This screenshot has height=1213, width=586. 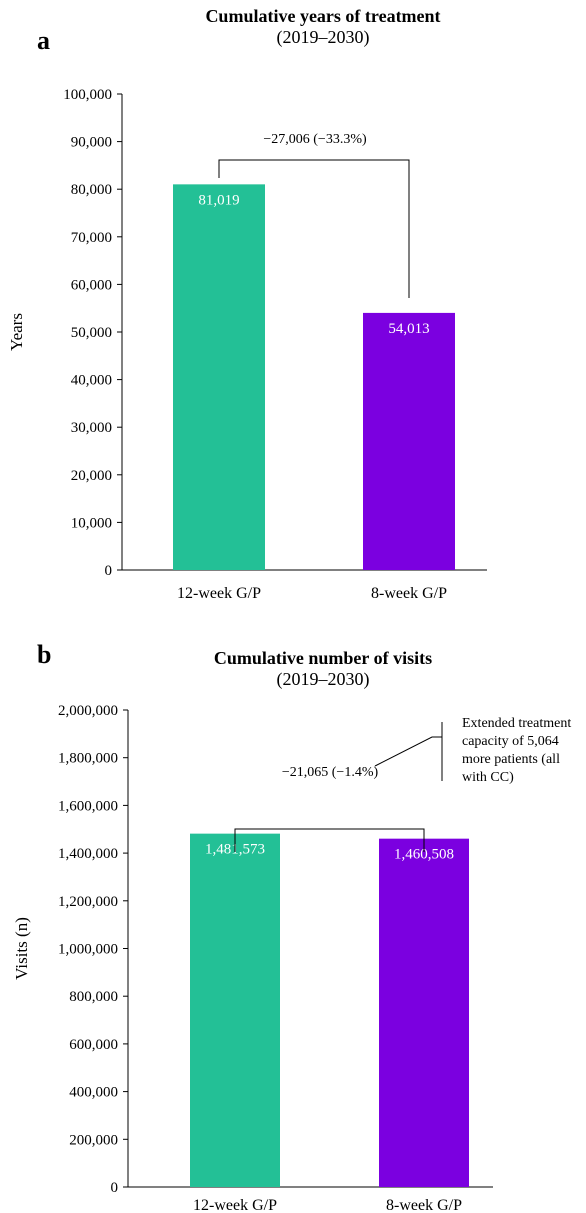 What do you see at coordinates (91, 238) in the screenshot?
I see `chart-a-y-tick-label: 70,000` at bounding box center [91, 238].